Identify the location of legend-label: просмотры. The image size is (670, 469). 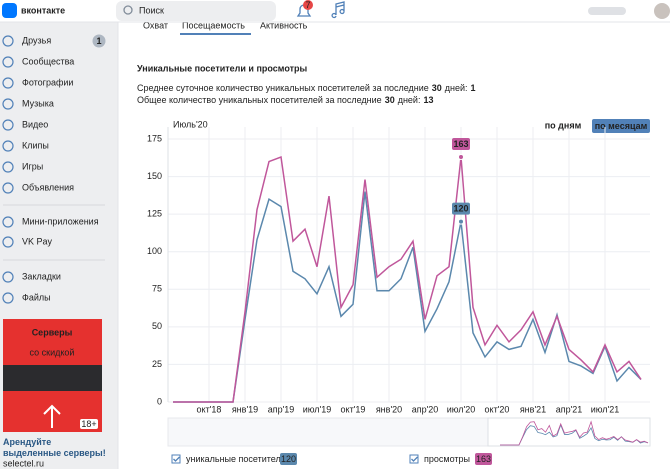
(447, 459).